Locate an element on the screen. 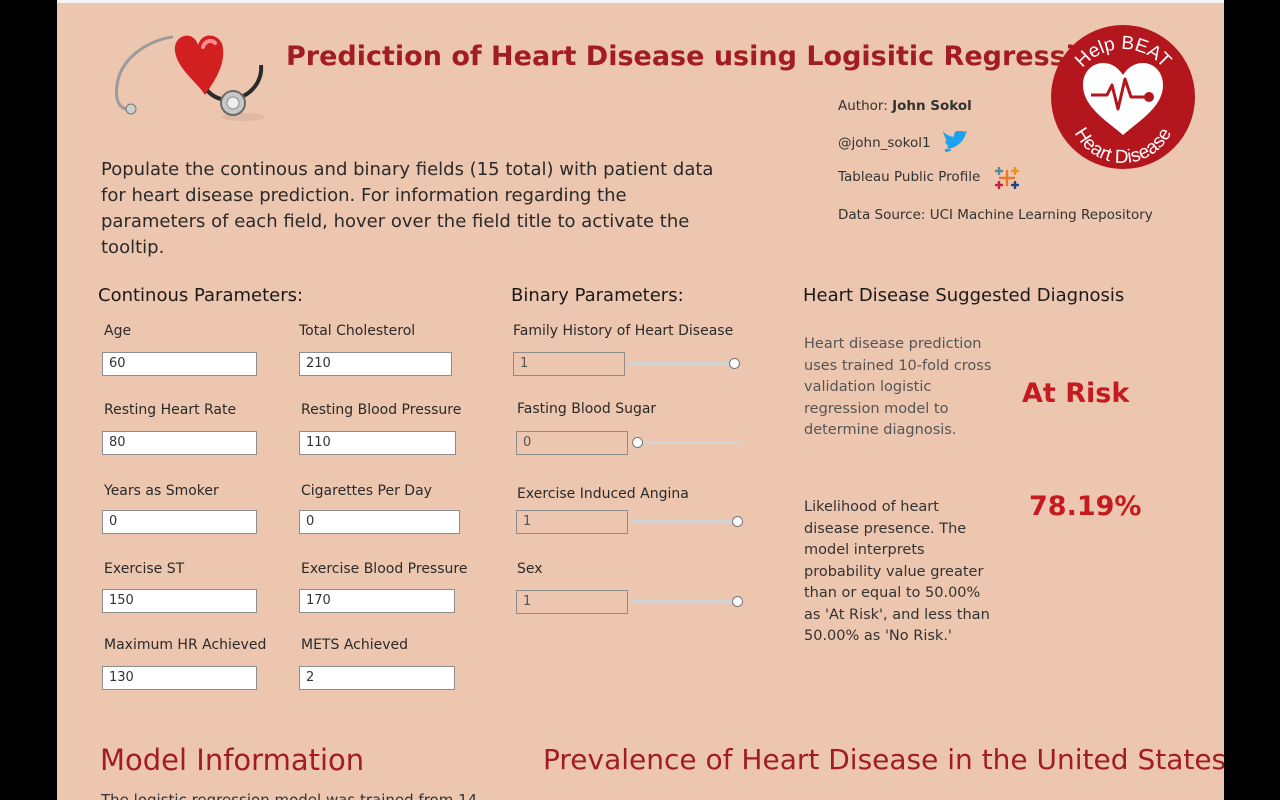 This screenshot has height=800, width=1280. author-line: Author: John Sokol is located at coordinates (905, 106).